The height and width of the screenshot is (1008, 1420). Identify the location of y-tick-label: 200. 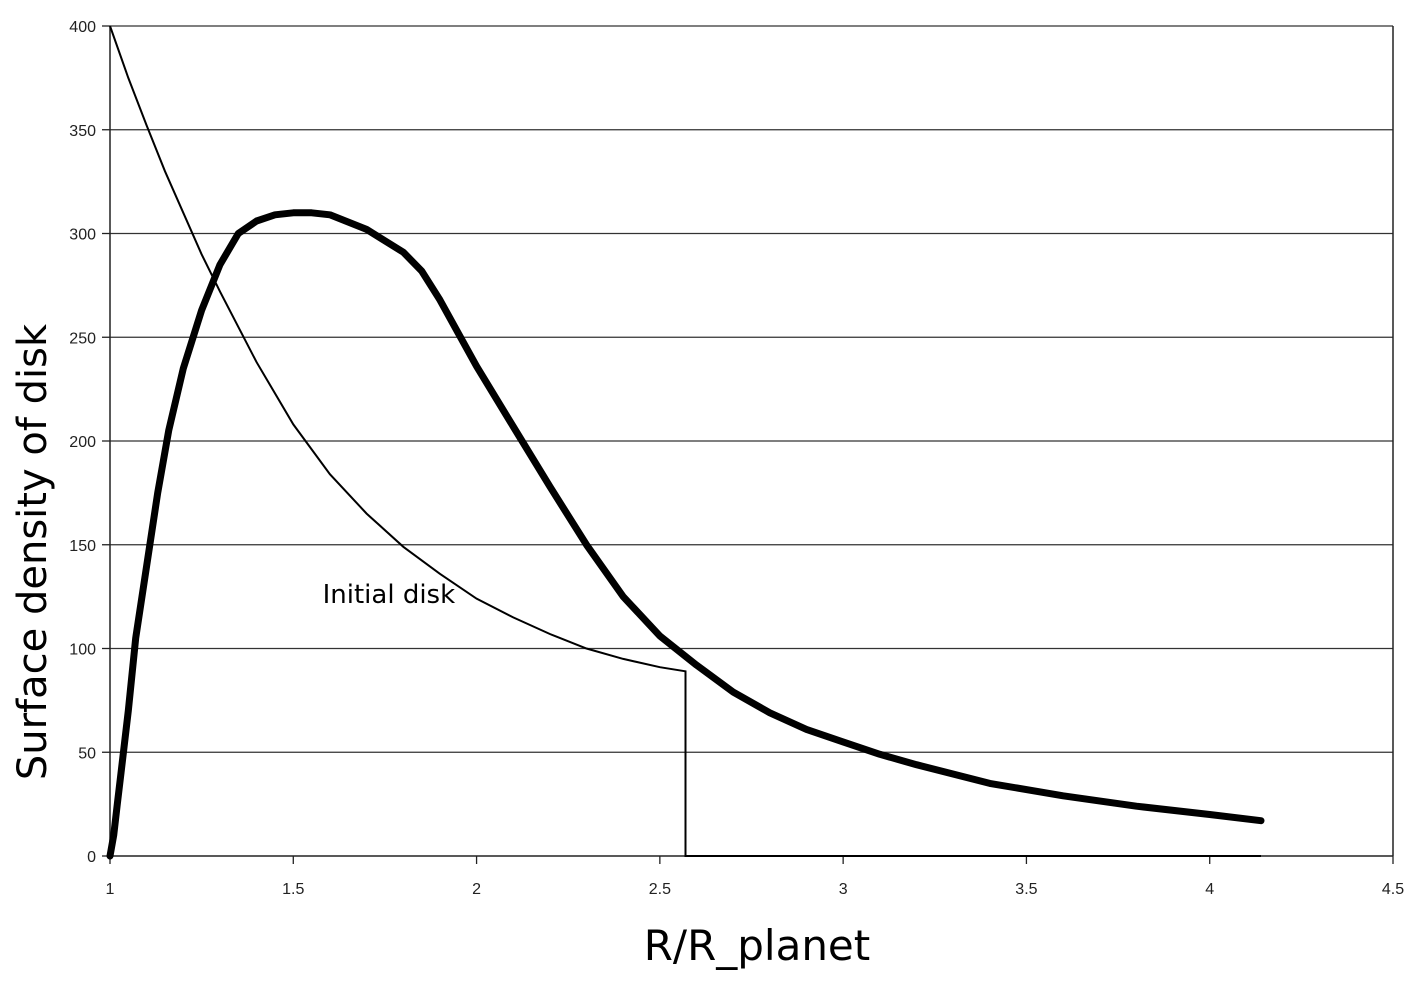
(82, 442).